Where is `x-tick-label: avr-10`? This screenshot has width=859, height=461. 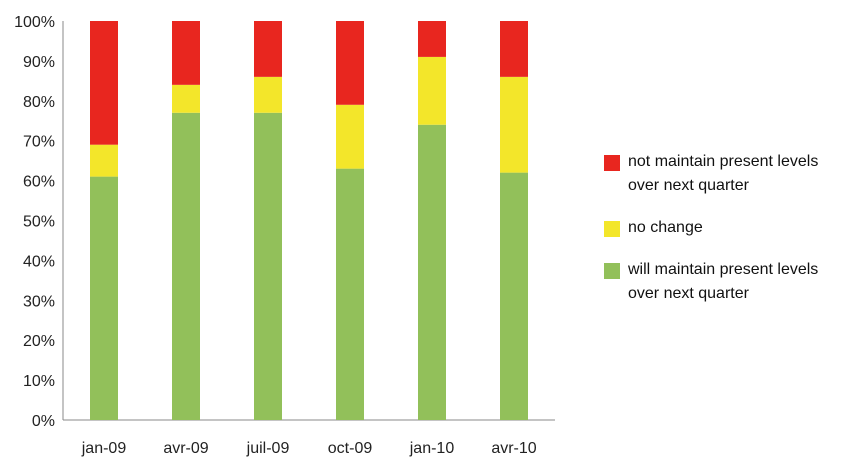 x-tick-label: avr-10 is located at coordinates (513, 448).